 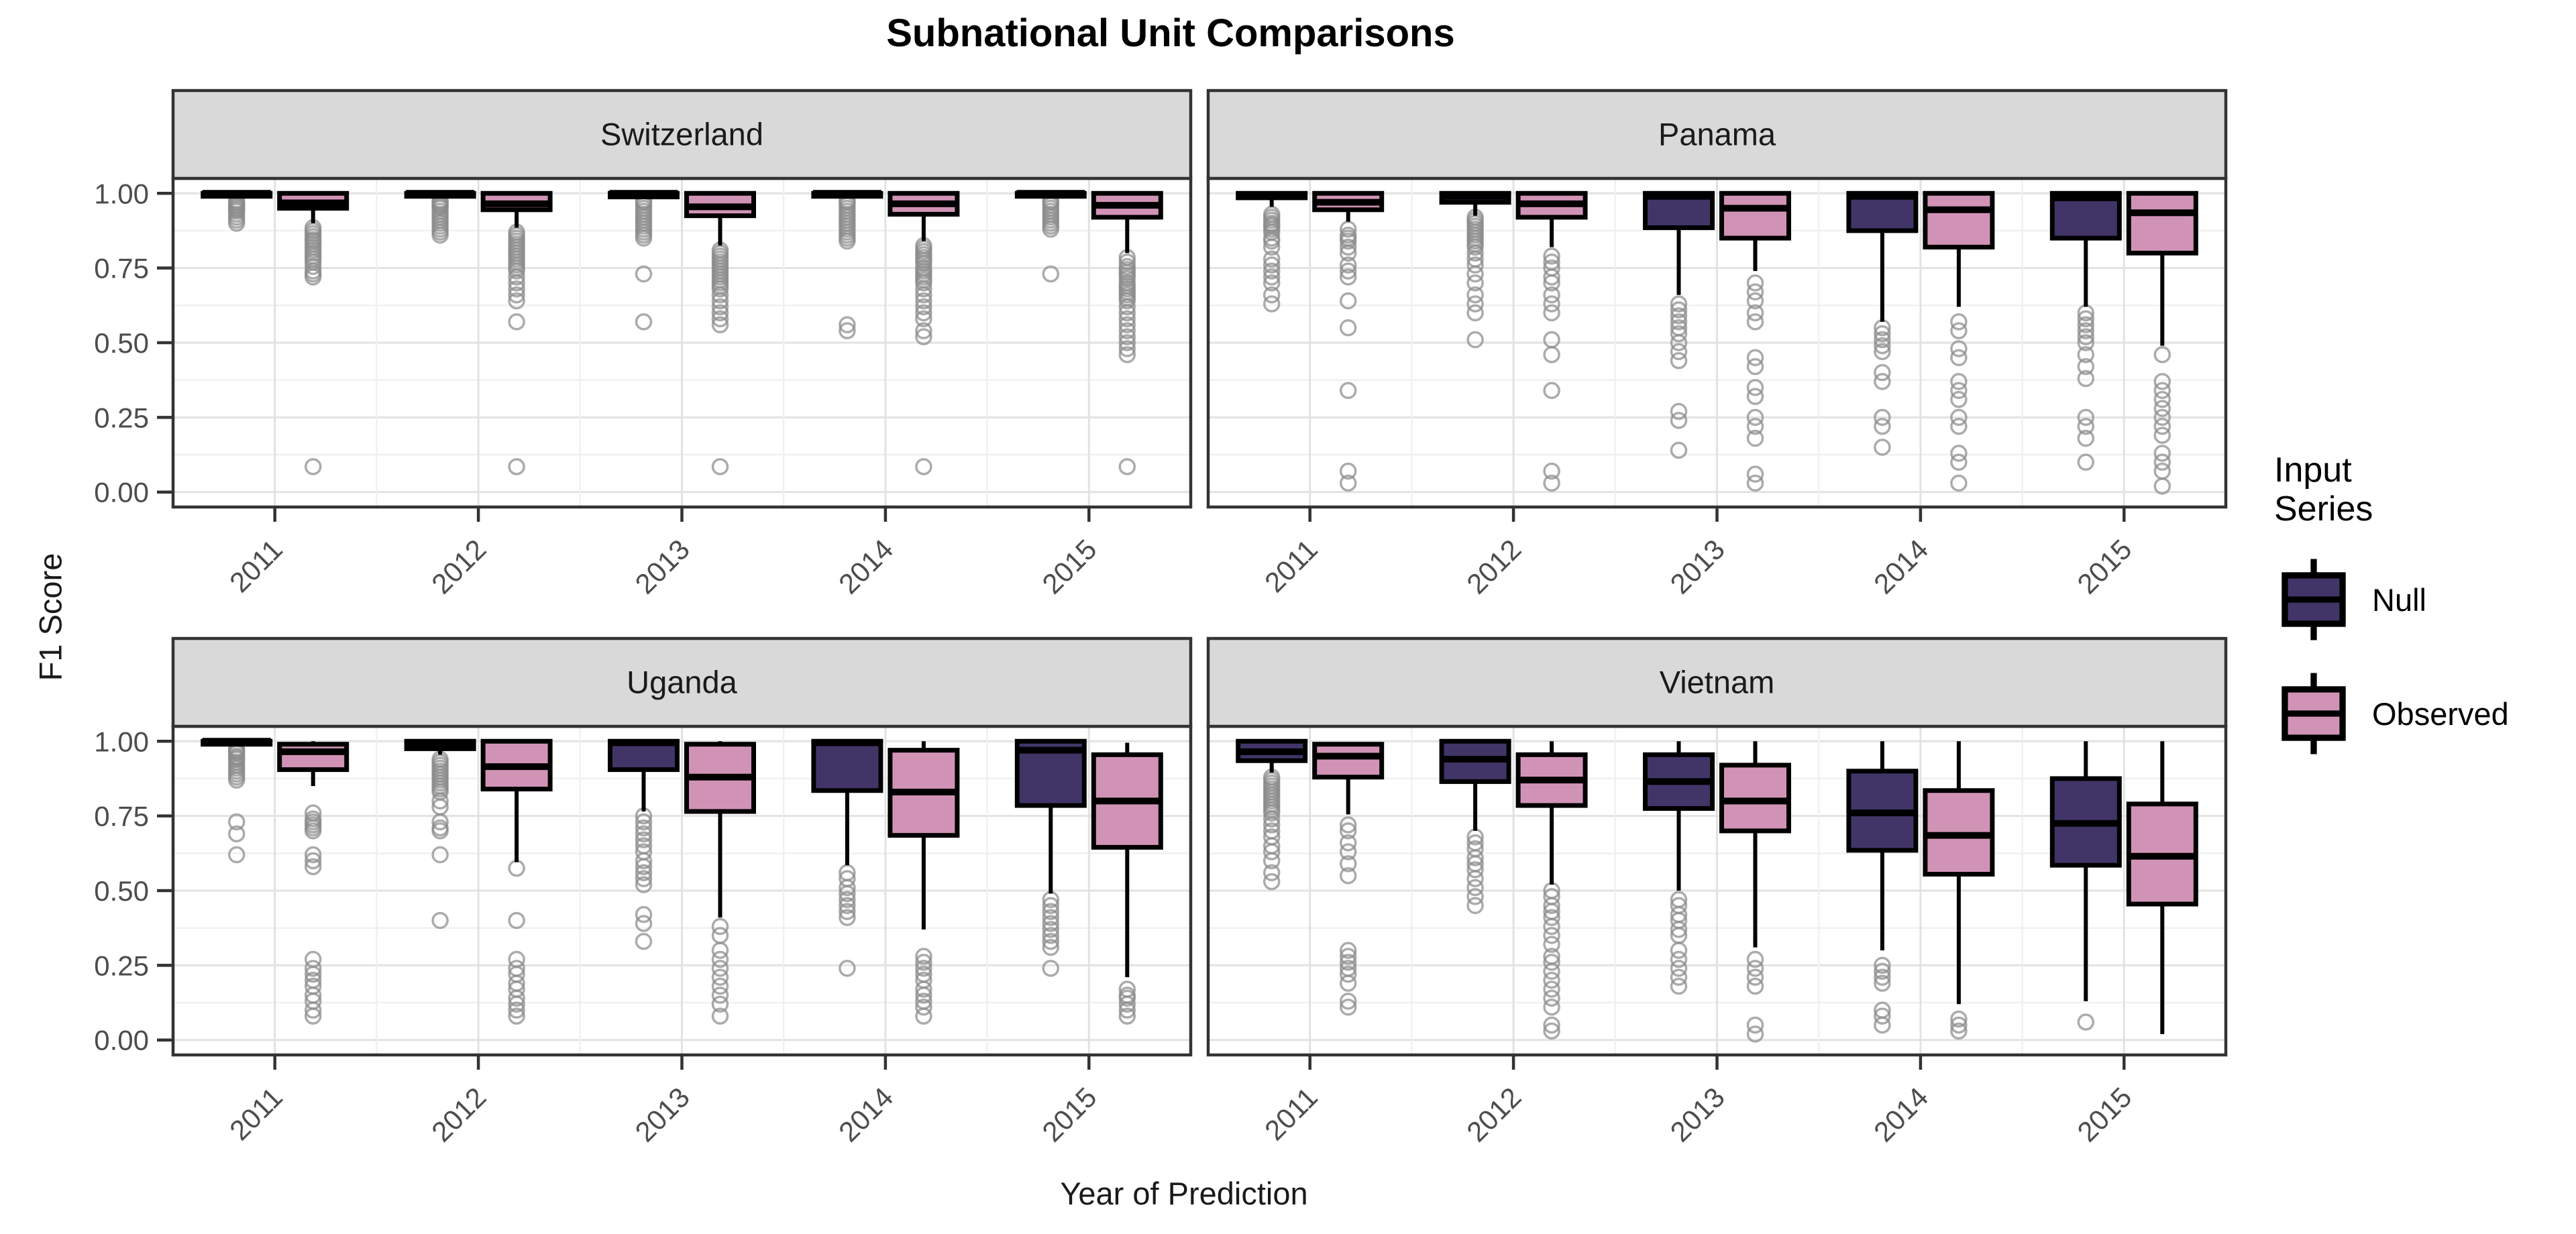 What do you see at coordinates (1755, 215) in the screenshot?
I see `iqr-box` at bounding box center [1755, 215].